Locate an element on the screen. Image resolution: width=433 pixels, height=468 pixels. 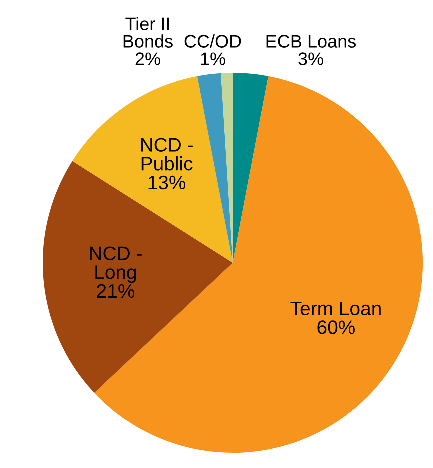
slice-label: CC/OD is located at coordinates (213, 41).